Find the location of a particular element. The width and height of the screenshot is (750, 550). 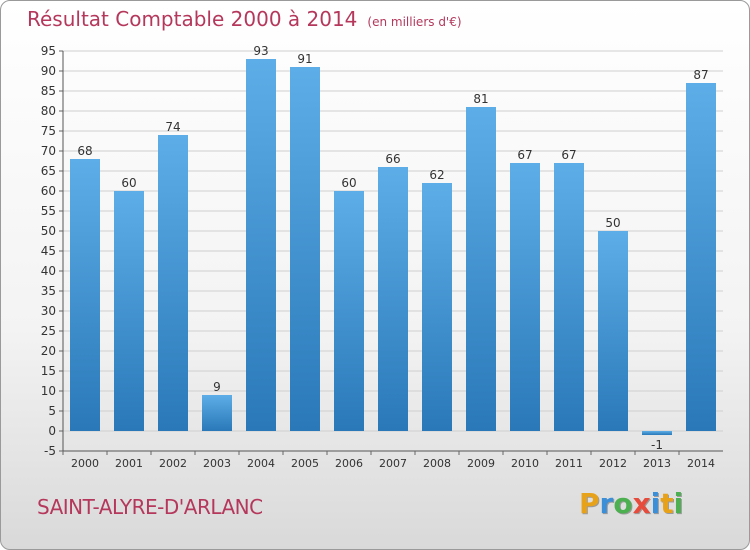

data-label: 91 is located at coordinates (304, 59).